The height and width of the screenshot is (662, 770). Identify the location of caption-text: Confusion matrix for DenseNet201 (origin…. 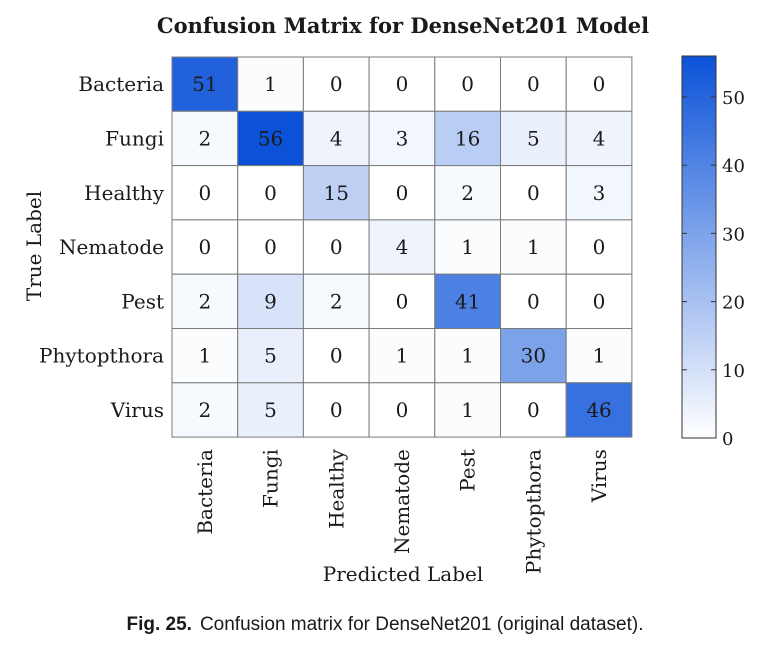
(421, 624).